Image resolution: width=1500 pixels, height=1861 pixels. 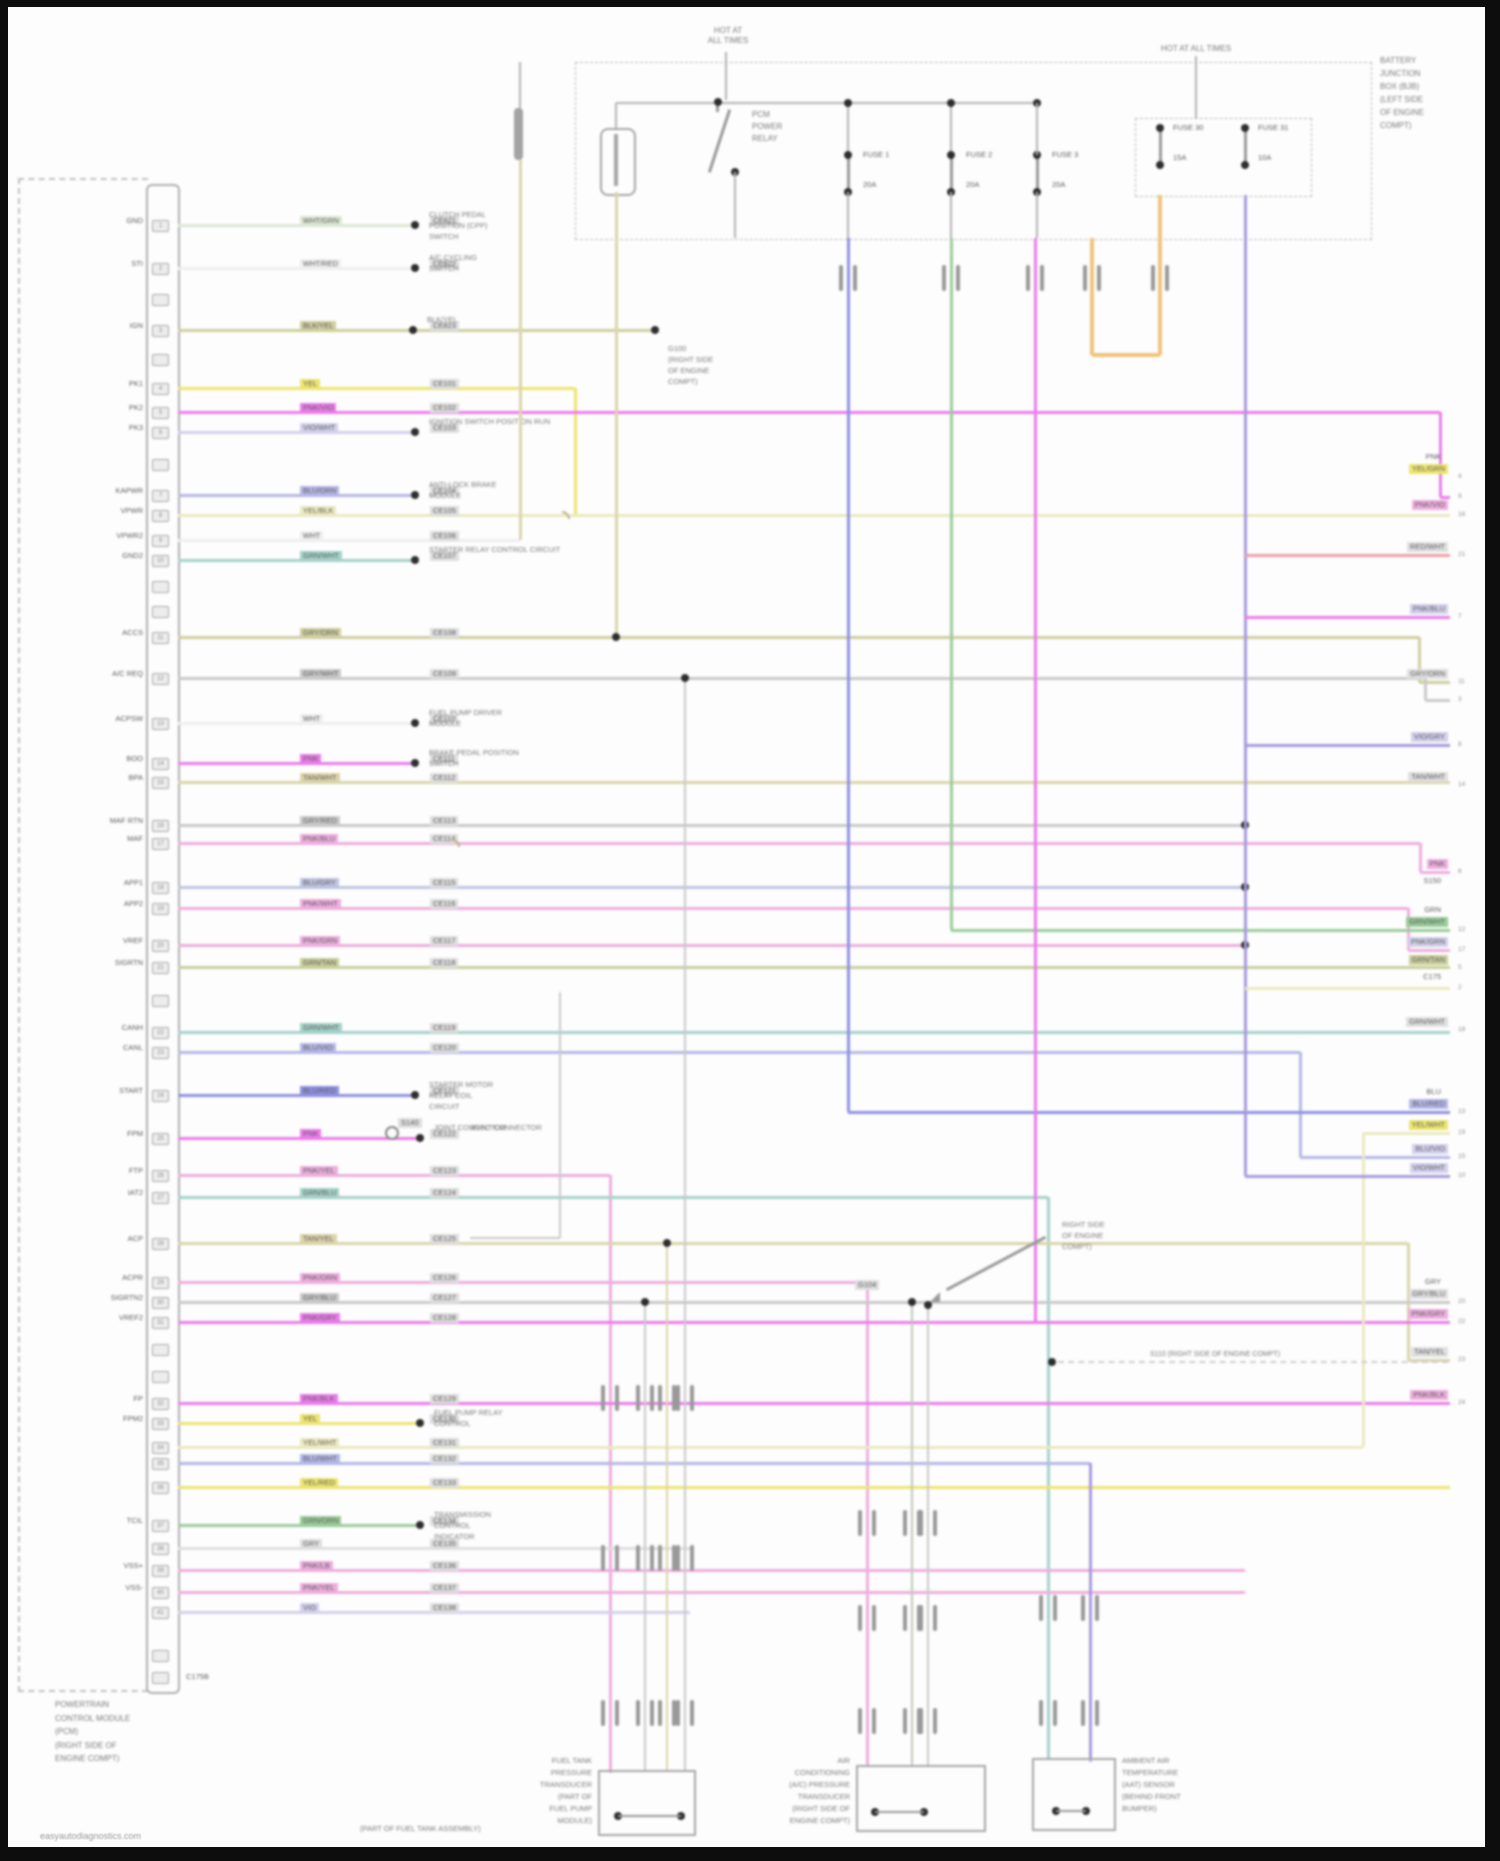 What do you see at coordinates (451, 1095) in the screenshot?
I see `component-label: RELAY COIL` at bounding box center [451, 1095].